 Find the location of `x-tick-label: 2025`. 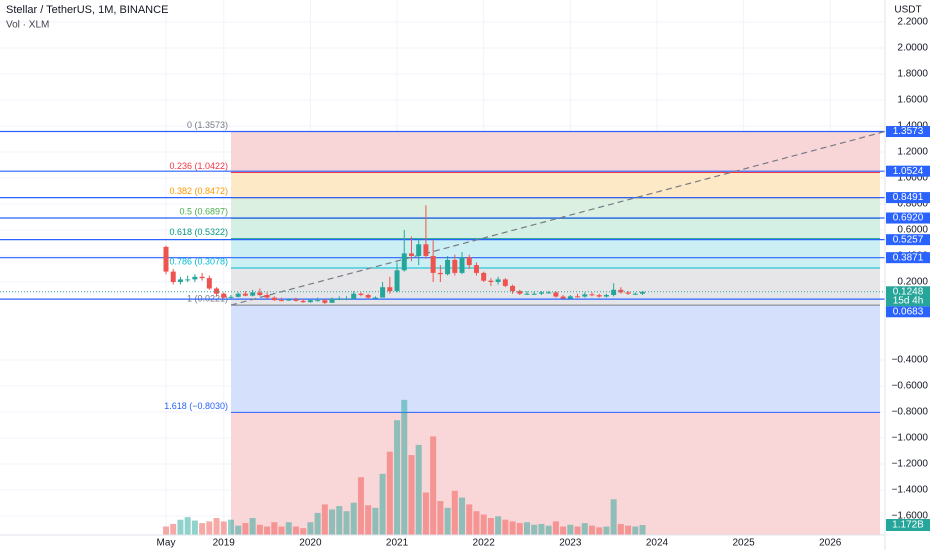

x-tick-label: 2025 is located at coordinates (743, 543).